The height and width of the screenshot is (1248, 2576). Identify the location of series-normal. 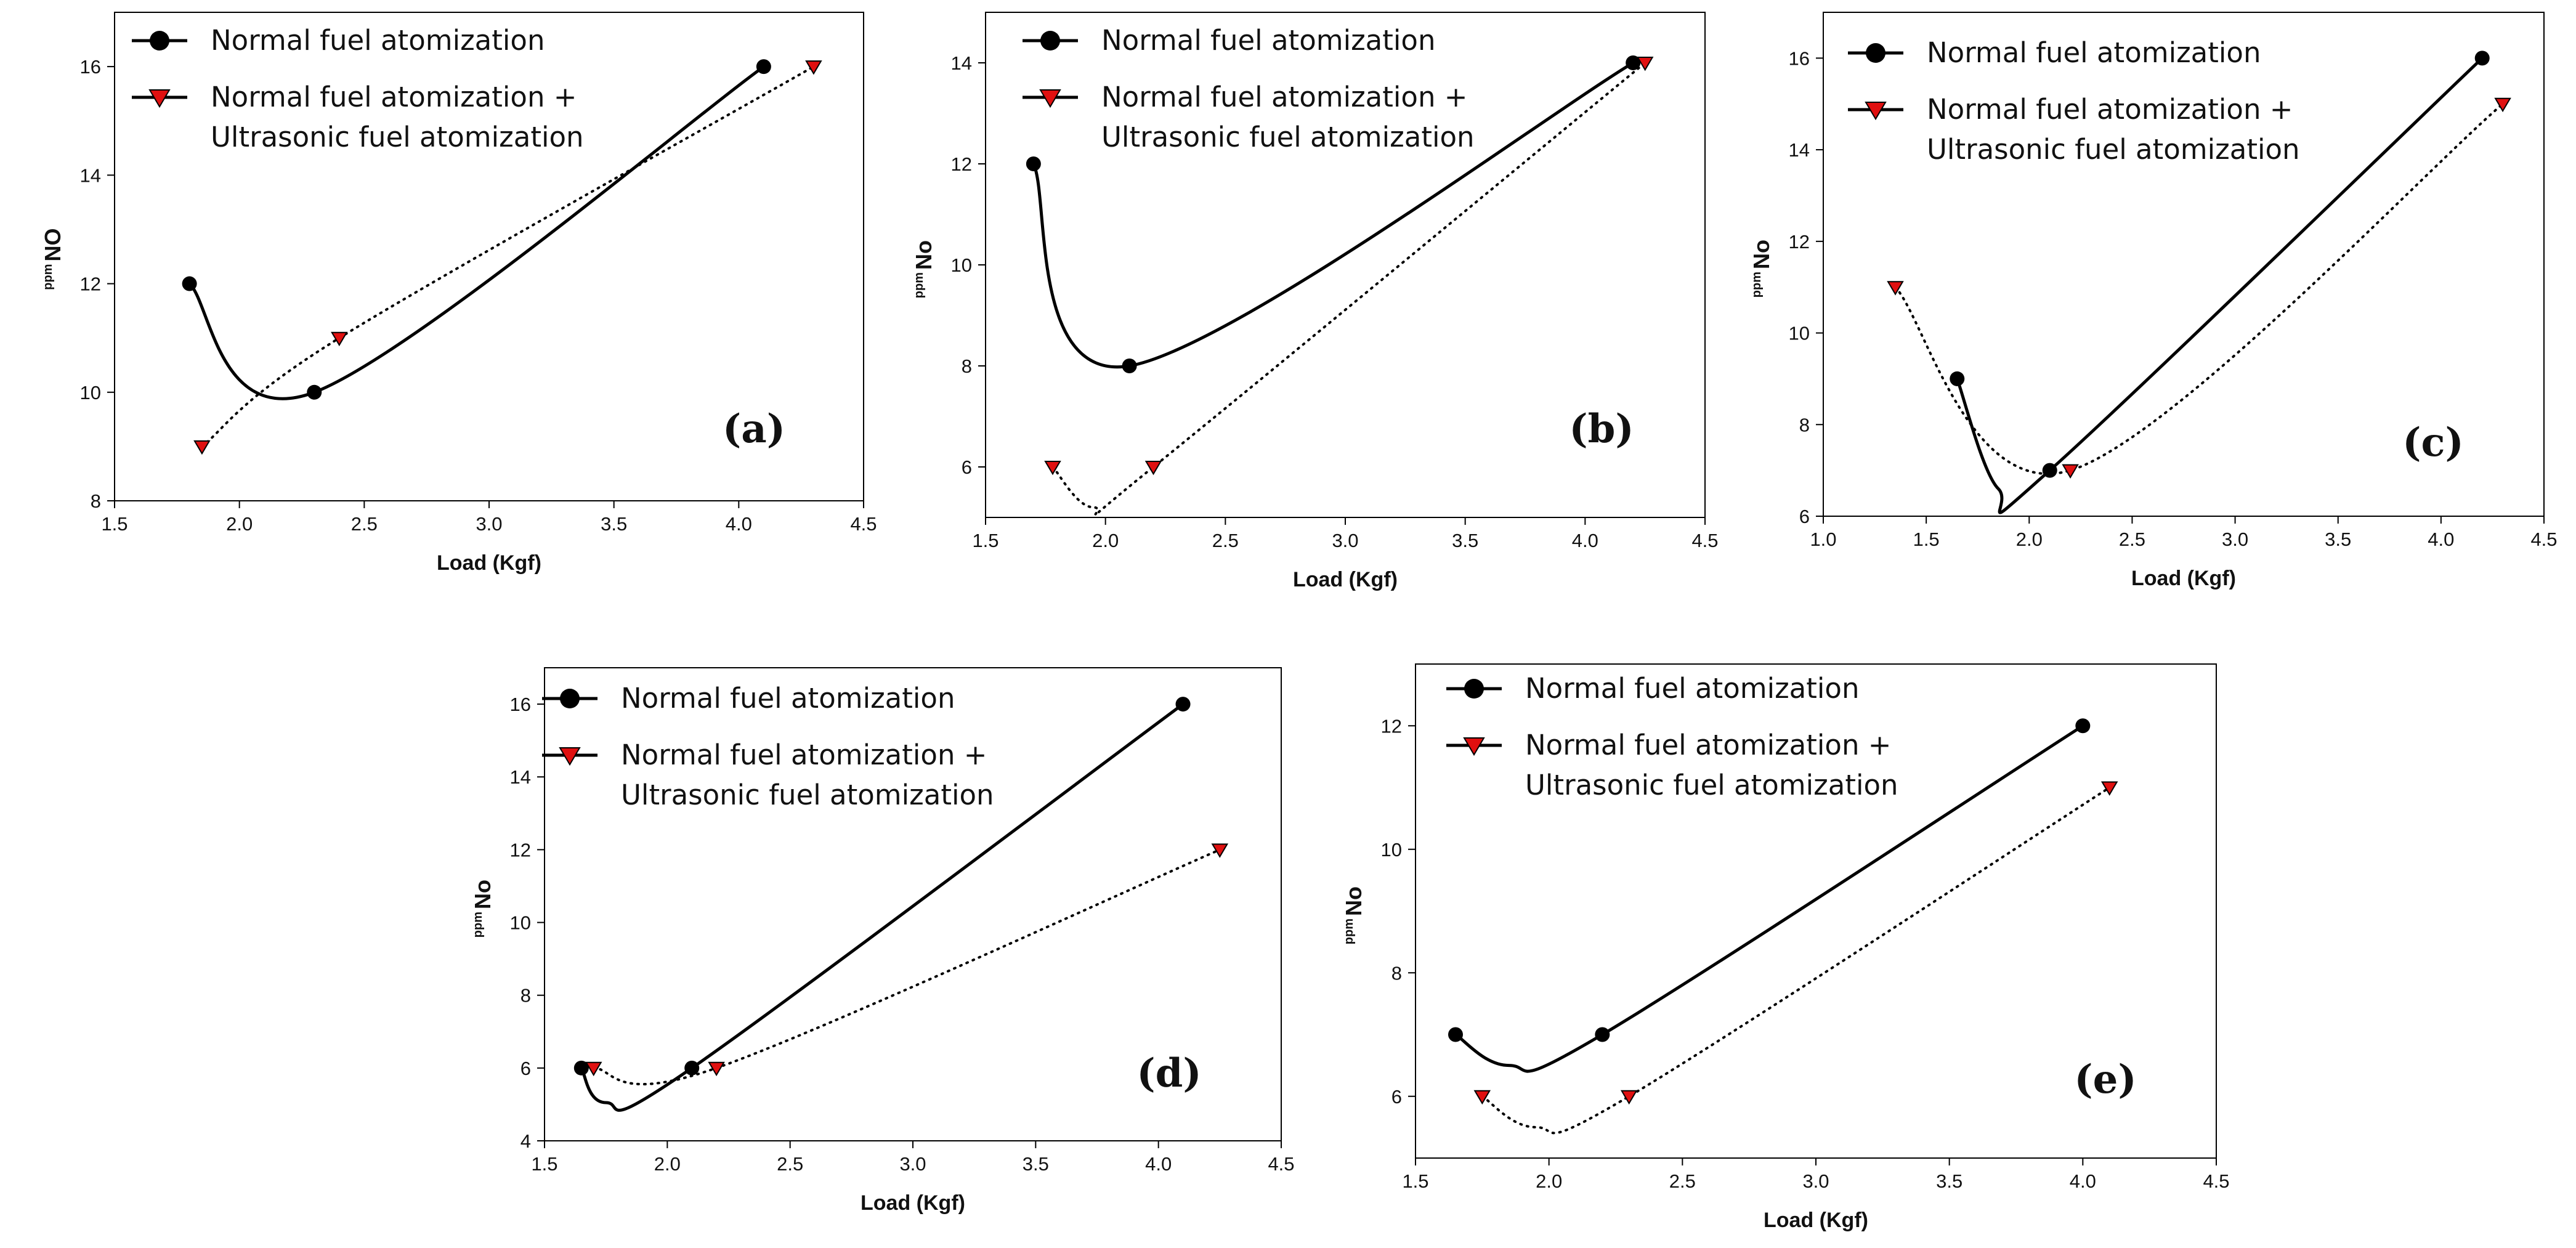
(476, 229).